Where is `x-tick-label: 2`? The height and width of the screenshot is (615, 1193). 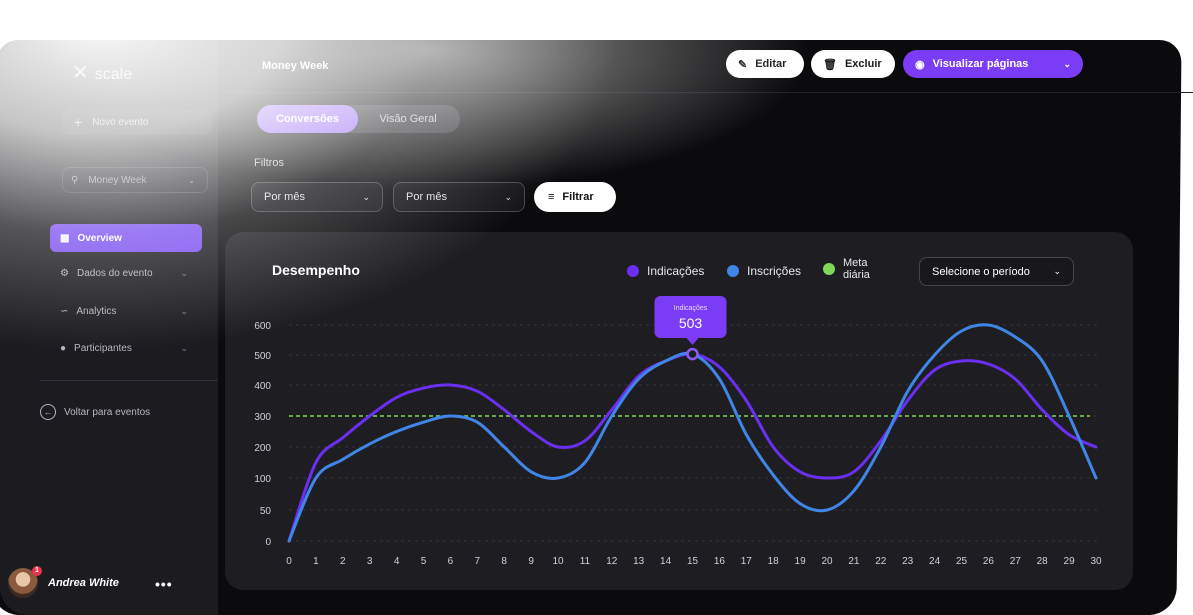
x-tick-label: 2 is located at coordinates (343, 561).